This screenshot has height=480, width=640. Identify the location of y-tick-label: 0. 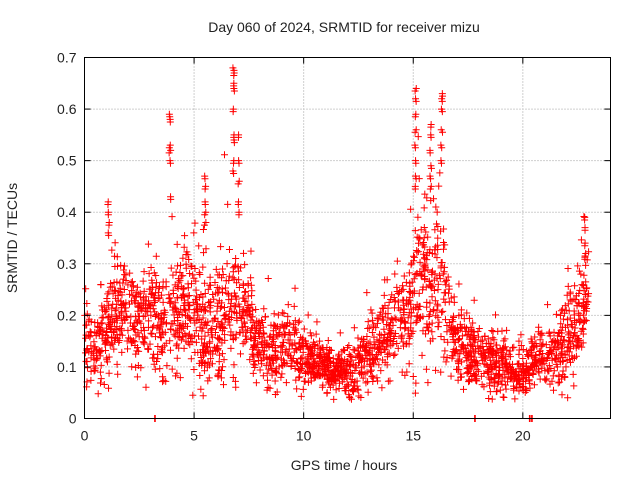
(73, 419).